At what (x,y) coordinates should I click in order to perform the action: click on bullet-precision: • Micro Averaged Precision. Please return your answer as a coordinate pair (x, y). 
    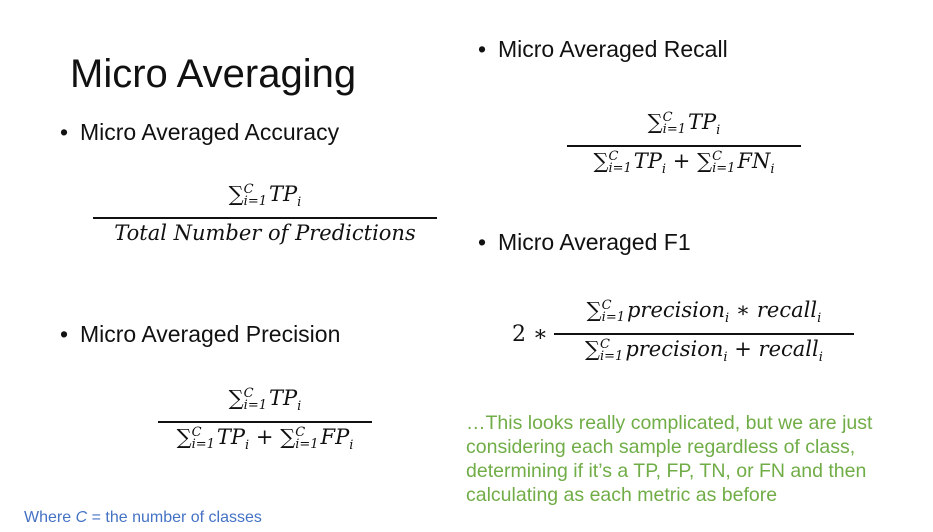
    Looking at the image, I should click on (200, 334).